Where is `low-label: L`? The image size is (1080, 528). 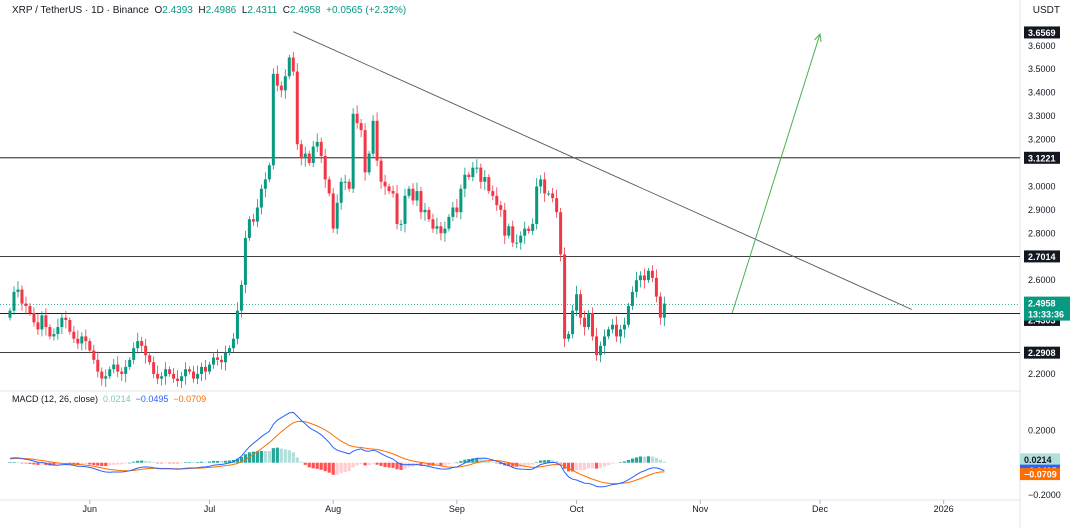 low-label: L is located at coordinates (244, 10).